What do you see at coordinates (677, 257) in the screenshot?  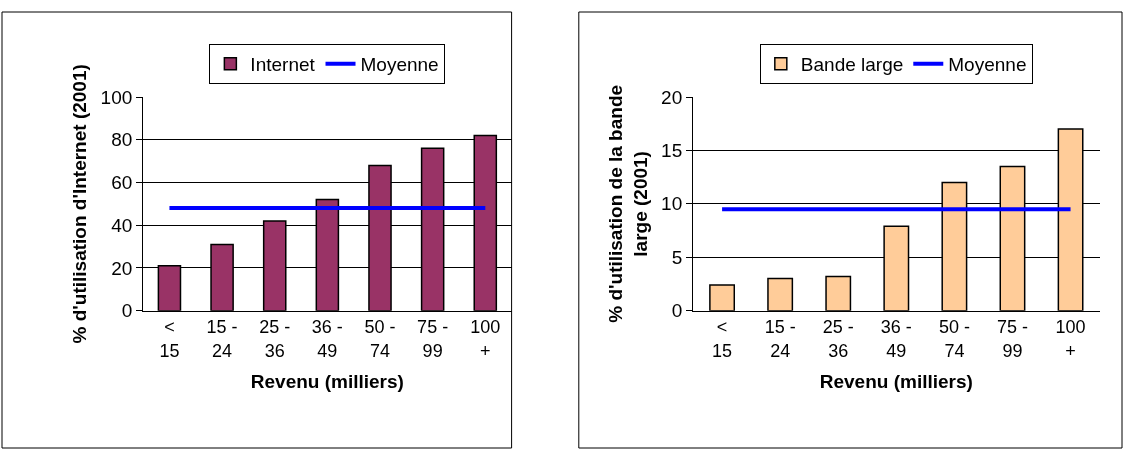 I see `y-tick-label: 5` at bounding box center [677, 257].